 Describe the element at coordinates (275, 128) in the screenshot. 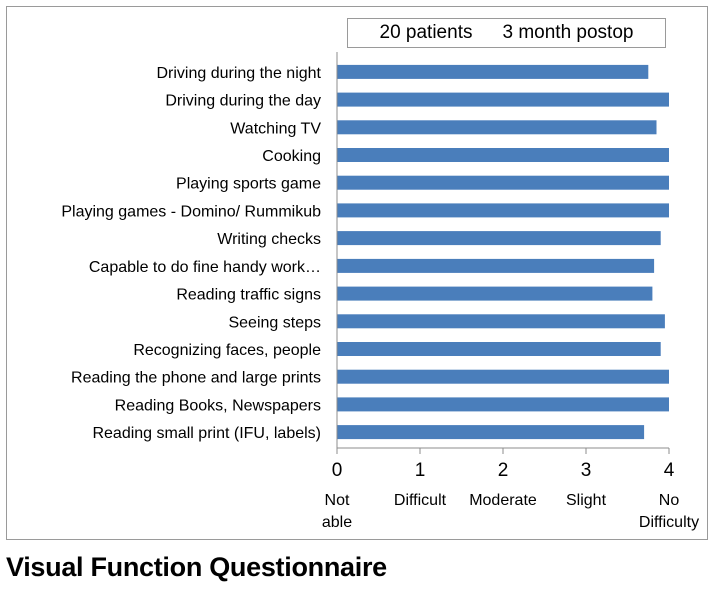

I see `category-label: Watching TV` at that location.